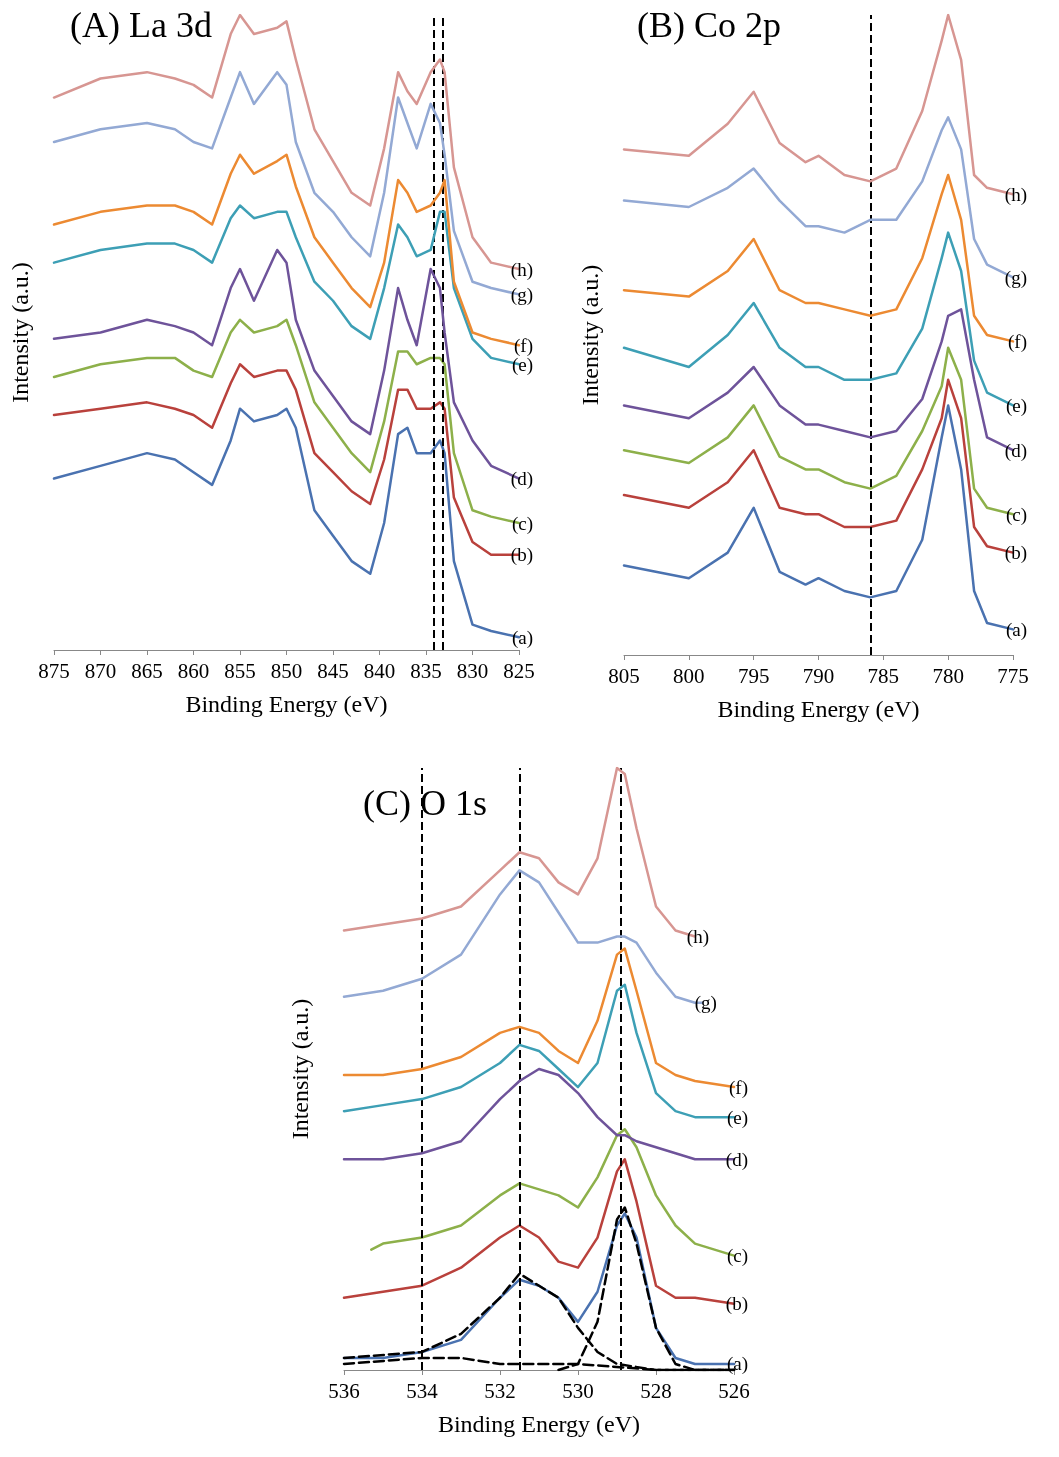 The width and height of the screenshot is (1059, 1457). What do you see at coordinates (100, 670) in the screenshot?
I see `x-tick-label: 870` at bounding box center [100, 670].